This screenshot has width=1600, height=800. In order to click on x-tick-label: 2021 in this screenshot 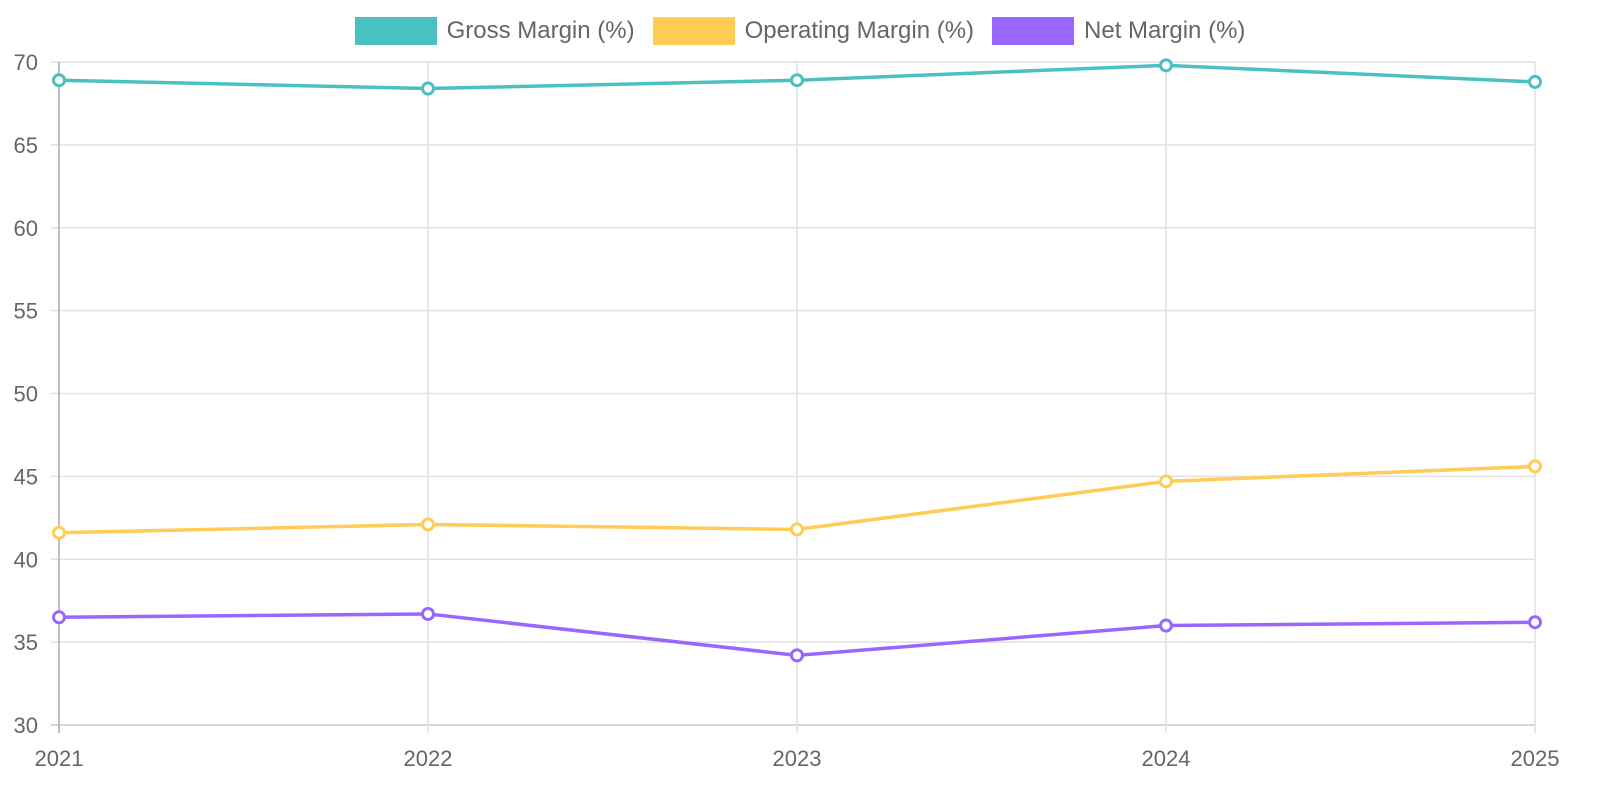, I will do `click(59, 758)`.